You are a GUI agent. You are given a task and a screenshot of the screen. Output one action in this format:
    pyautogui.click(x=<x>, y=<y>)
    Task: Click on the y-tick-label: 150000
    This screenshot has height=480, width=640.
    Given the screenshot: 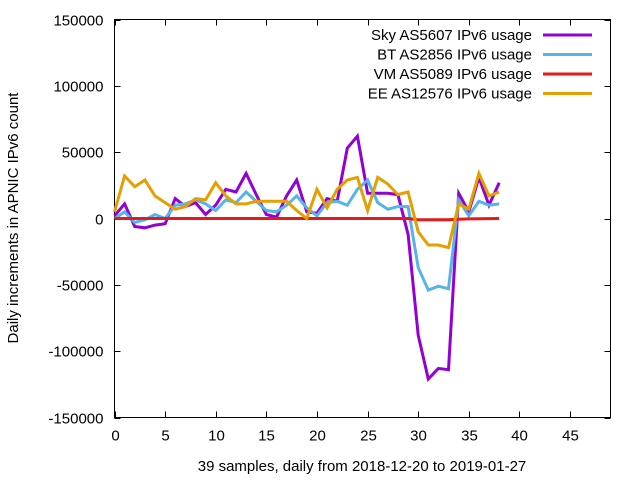 What is the action you would take?
    pyautogui.click(x=78, y=21)
    